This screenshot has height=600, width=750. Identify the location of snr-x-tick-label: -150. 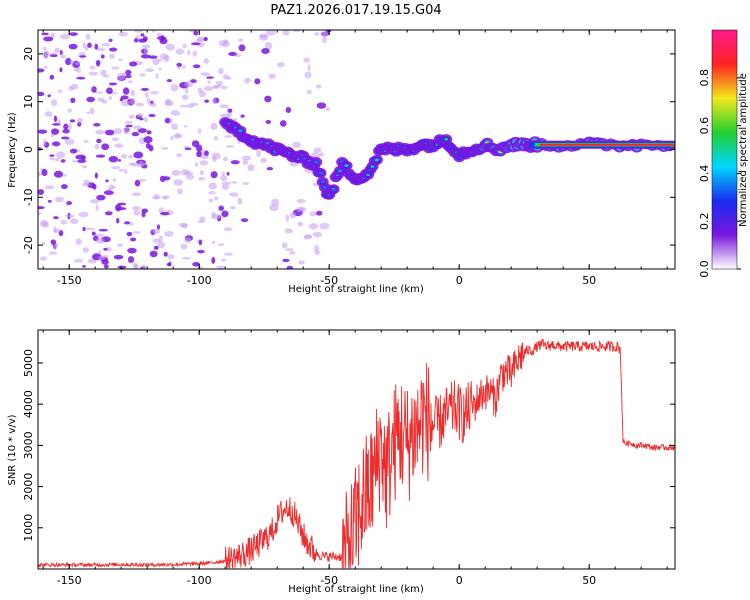
(69, 580).